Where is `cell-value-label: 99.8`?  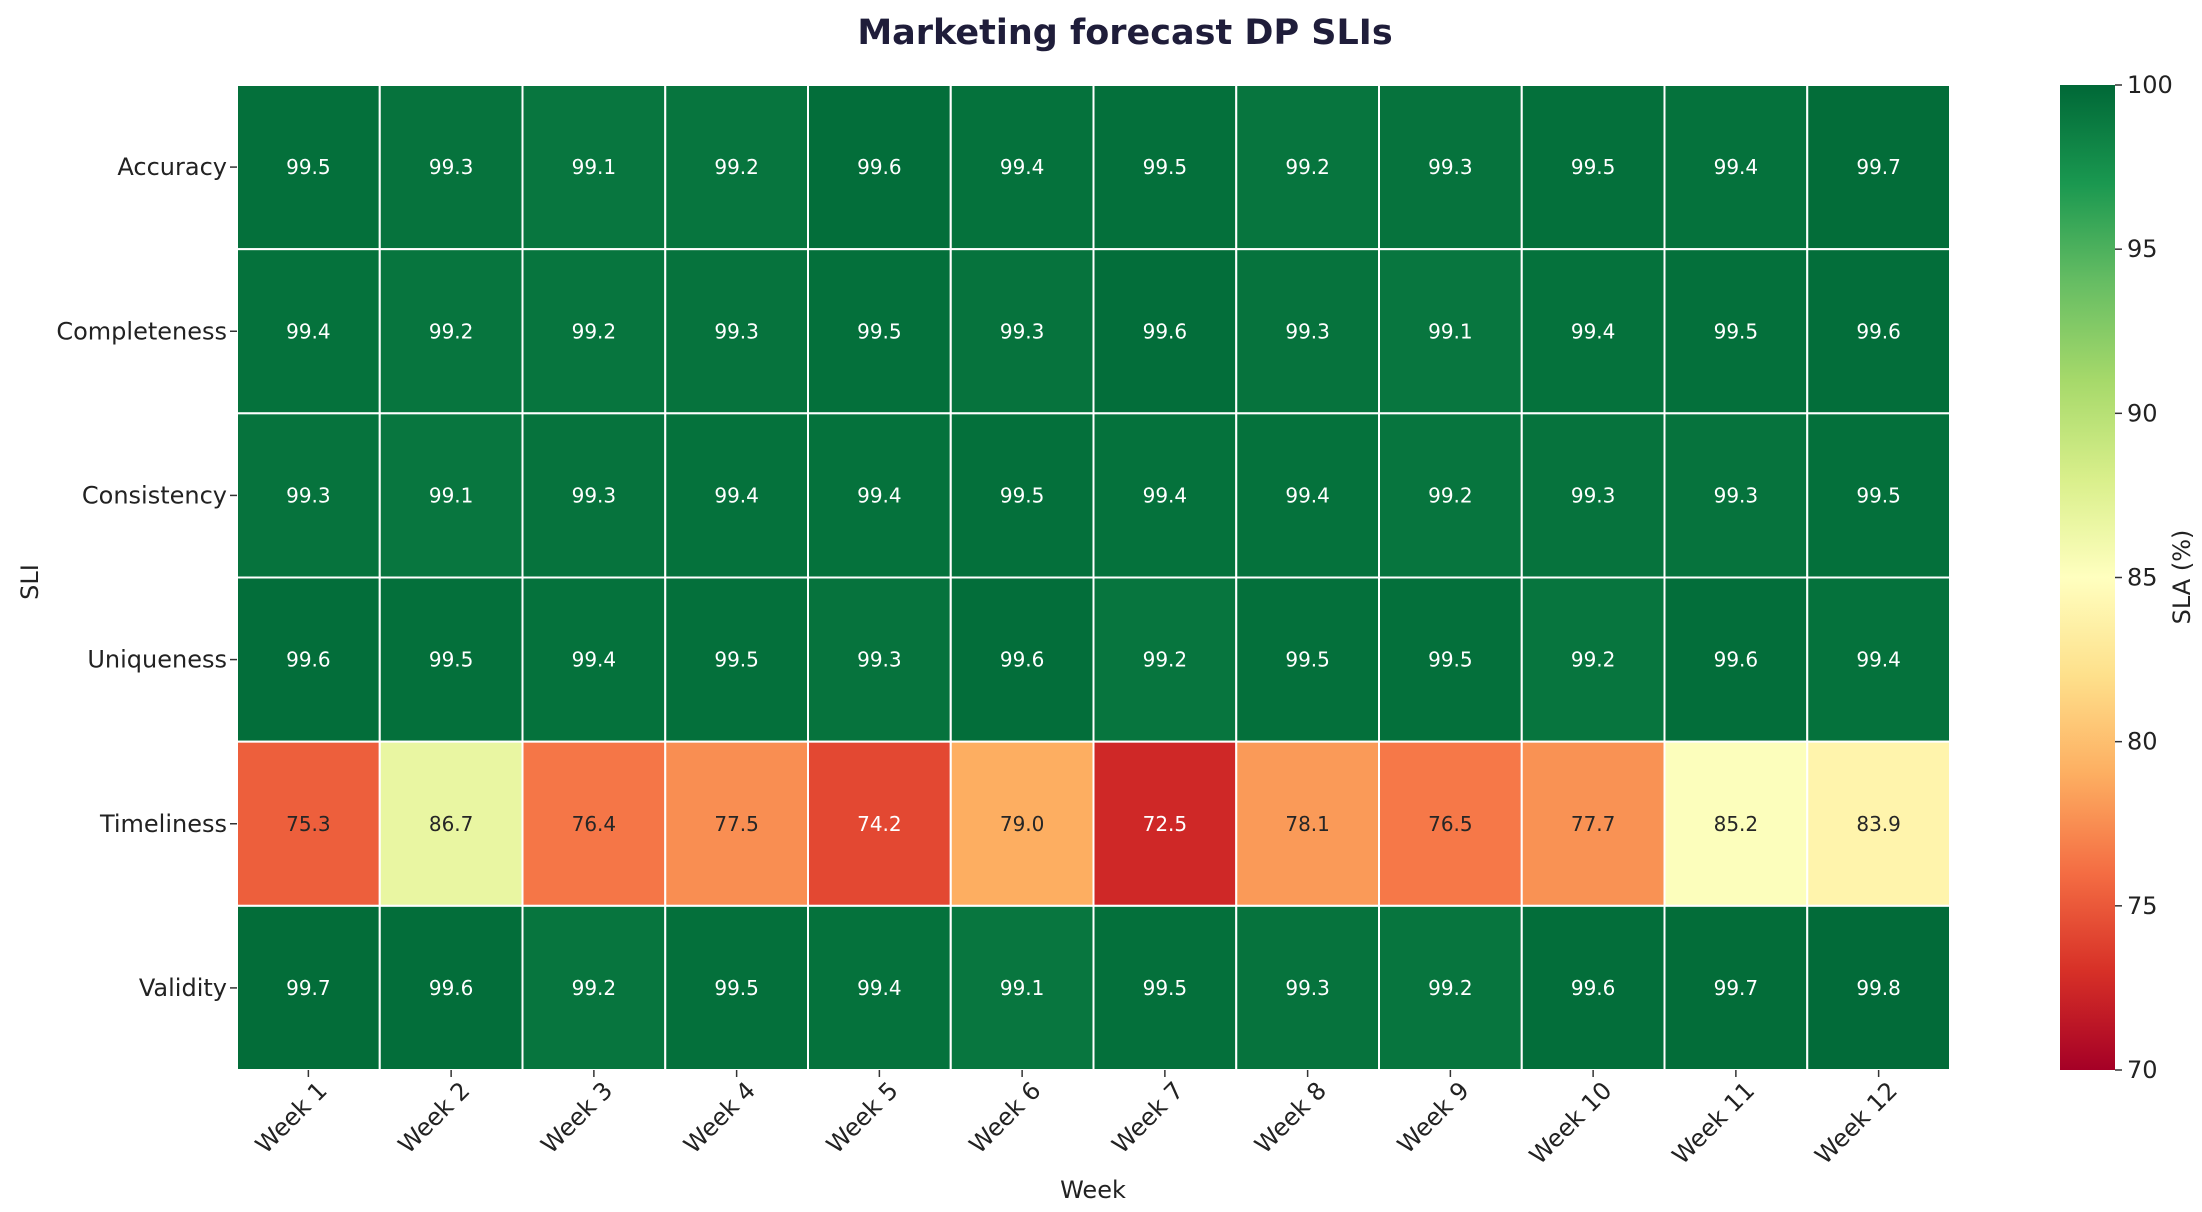
cell-value-label: 99.8 is located at coordinates (1878, 988).